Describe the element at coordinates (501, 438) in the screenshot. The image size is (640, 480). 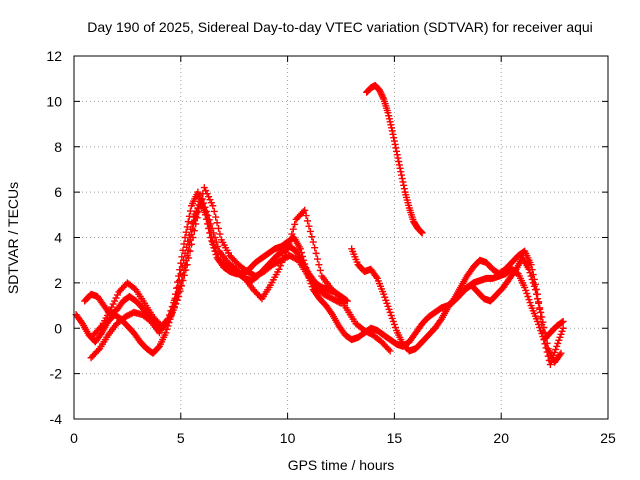
I see `x-tick-label: 20` at that location.